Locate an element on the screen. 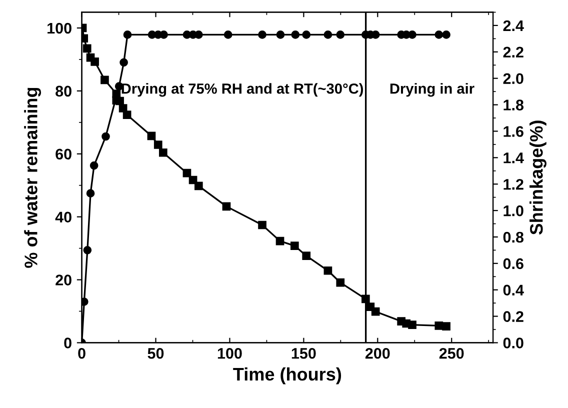 This screenshot has width=568, height=408. y2-tick-label: 0.2 is located at coordinates (513, 316).